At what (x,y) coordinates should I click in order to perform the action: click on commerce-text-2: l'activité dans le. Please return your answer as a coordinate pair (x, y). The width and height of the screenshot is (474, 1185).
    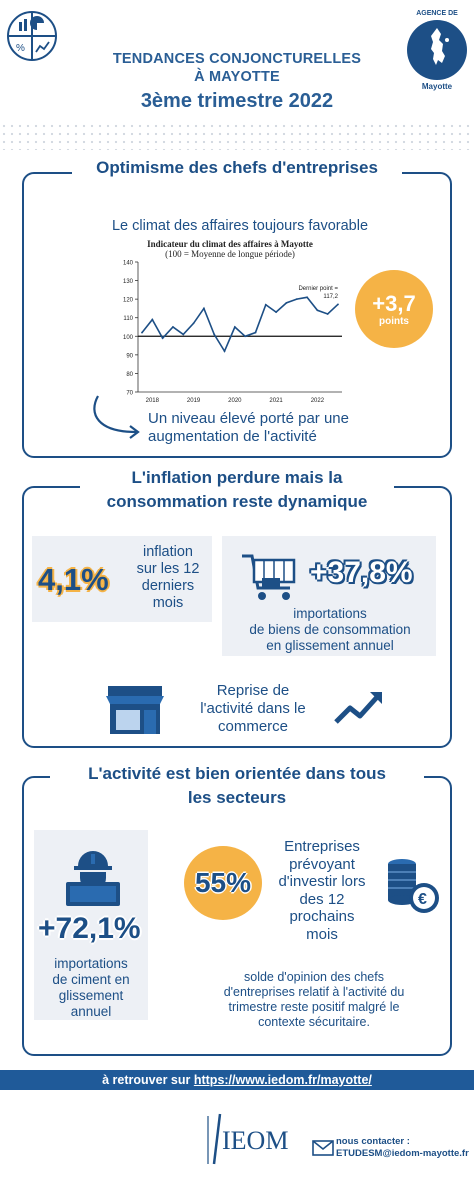
    Looking at the image, I should click on (253, 708).